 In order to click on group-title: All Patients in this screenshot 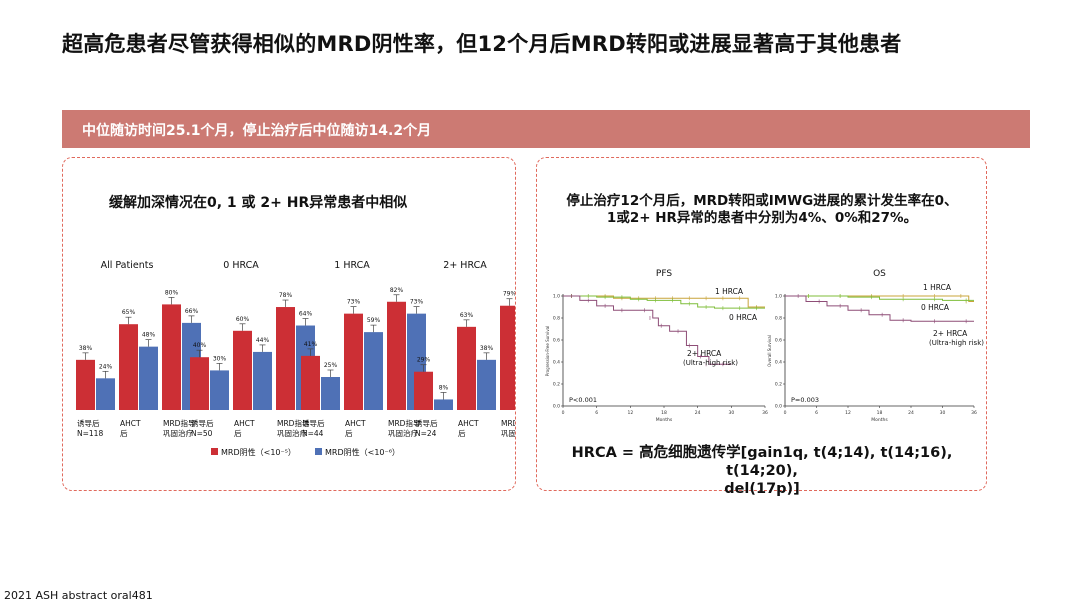, I will do `click(127, 265)`.